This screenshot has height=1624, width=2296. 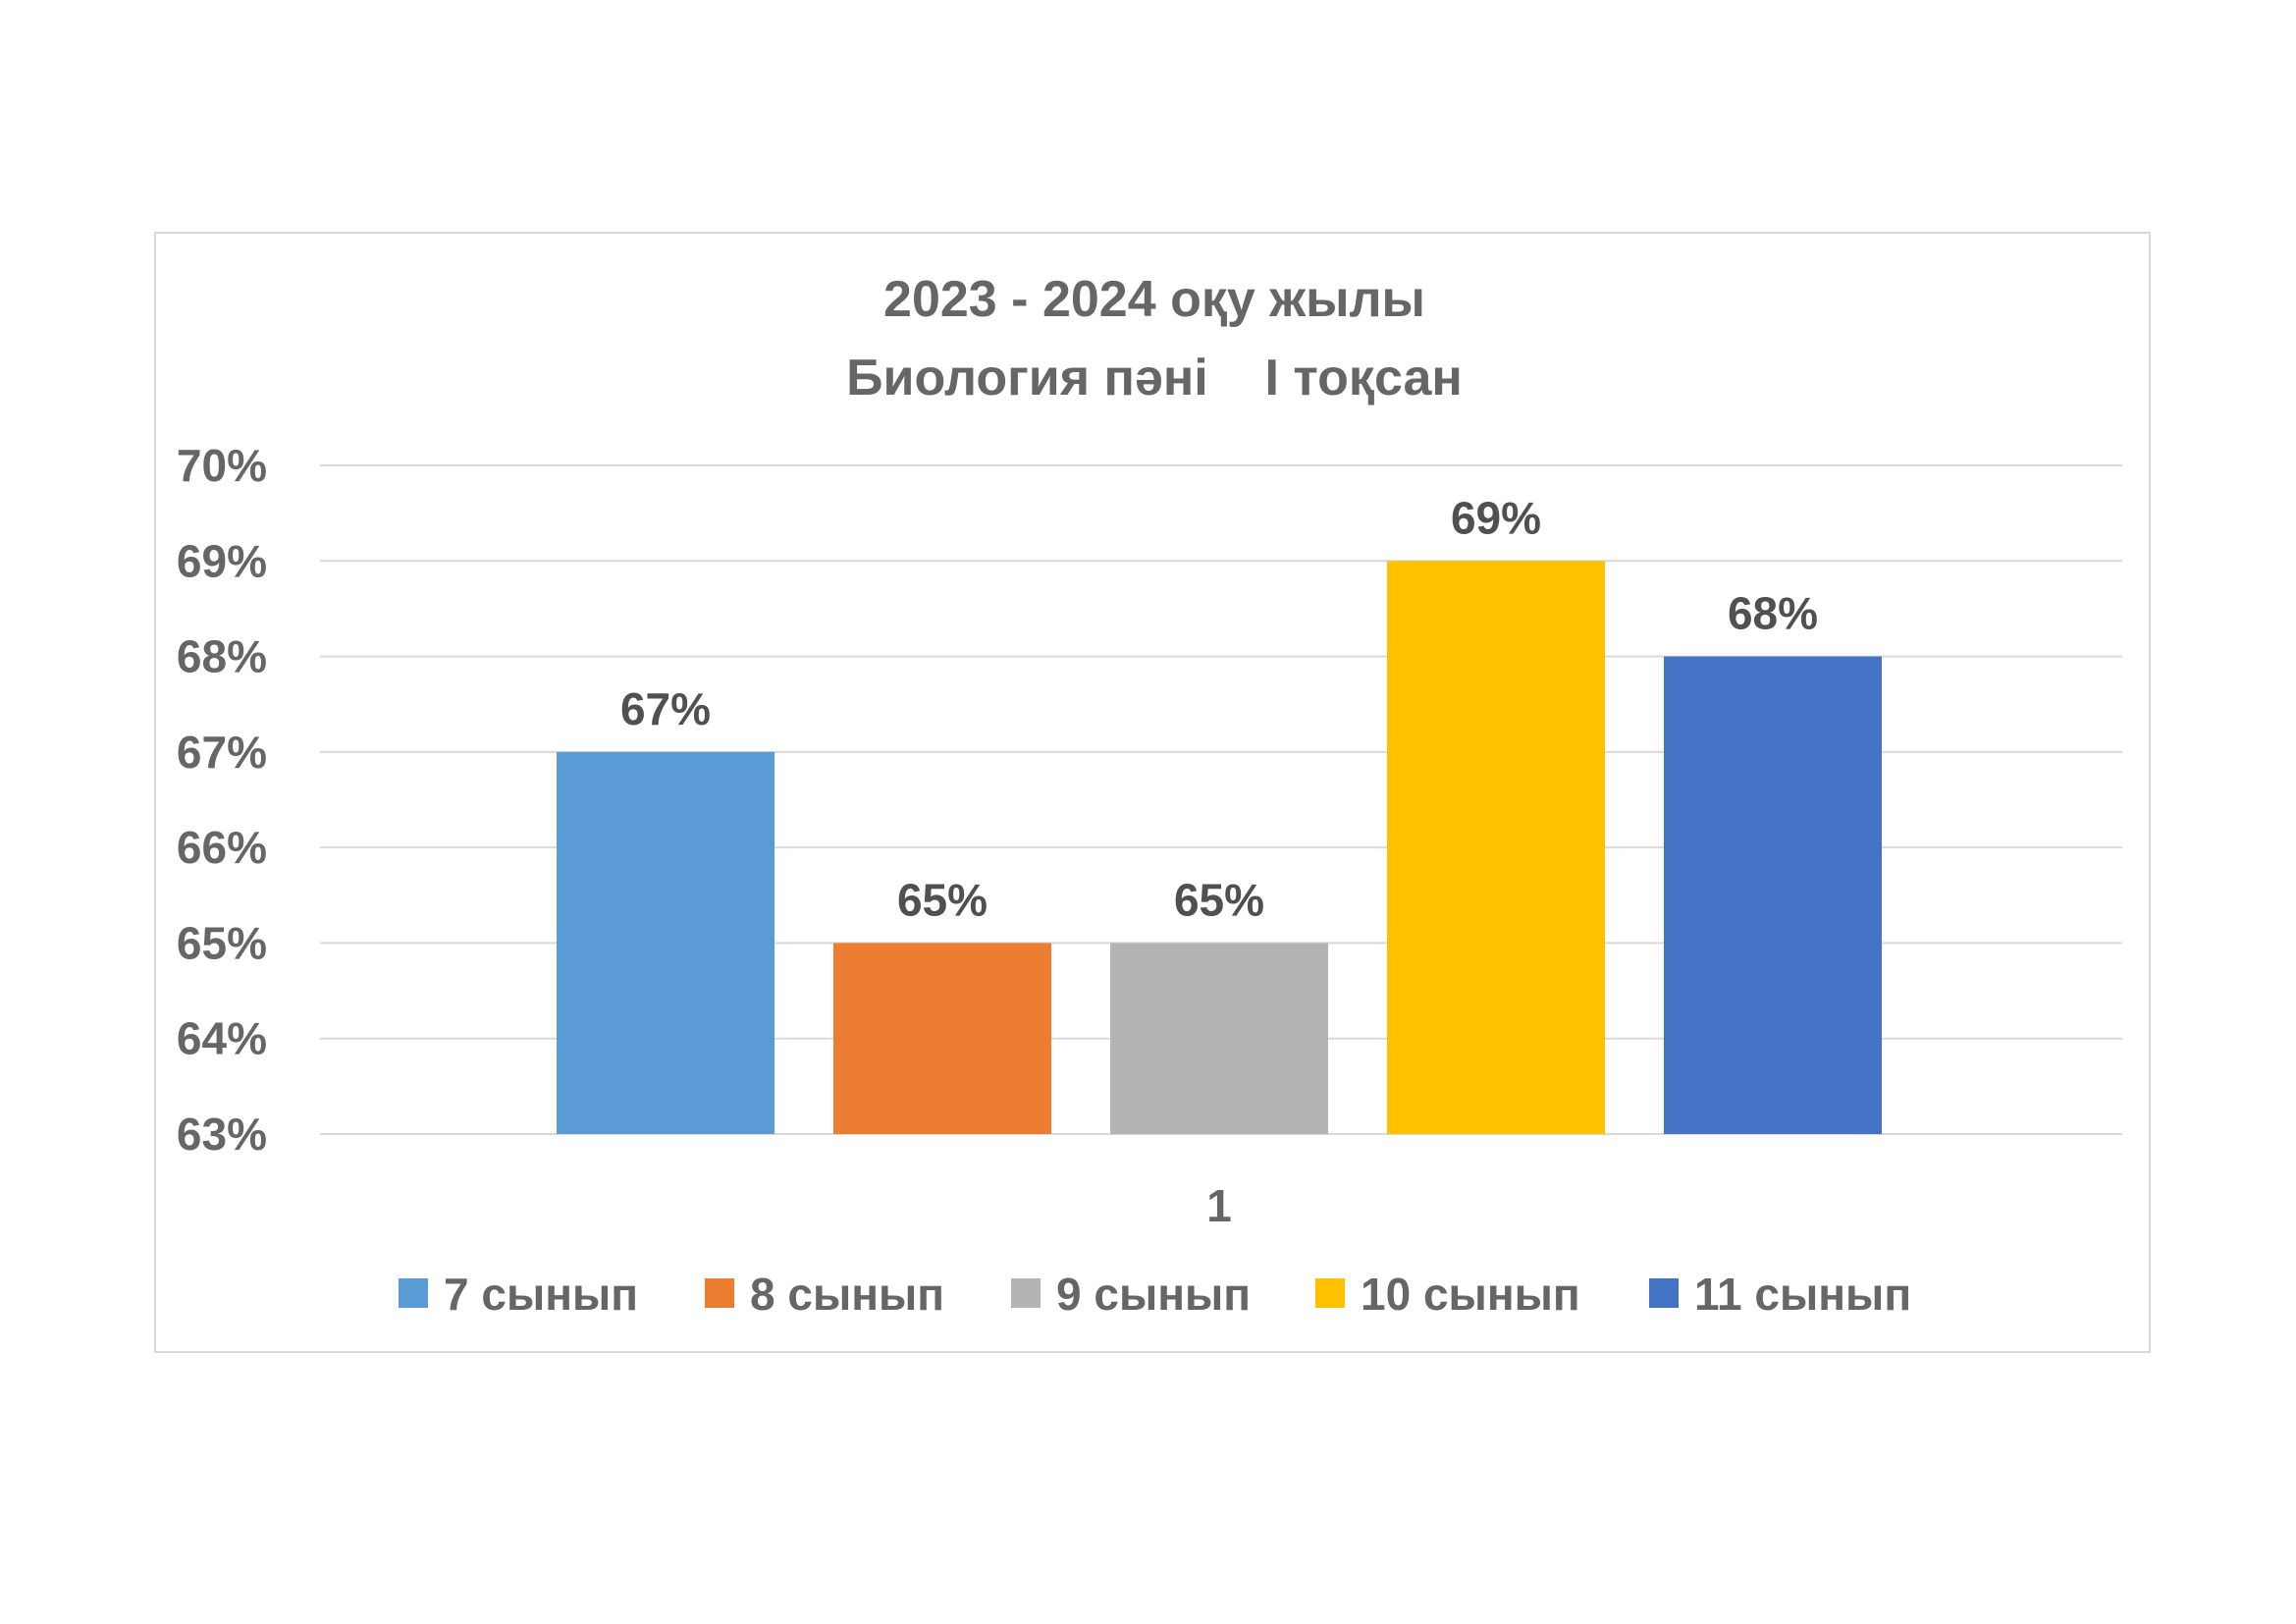 What do you see at coordinates (1470, 1294) in the screenshot?
I see `legend-label-4: 10 сынып` at bounding box center [1470, 1294].